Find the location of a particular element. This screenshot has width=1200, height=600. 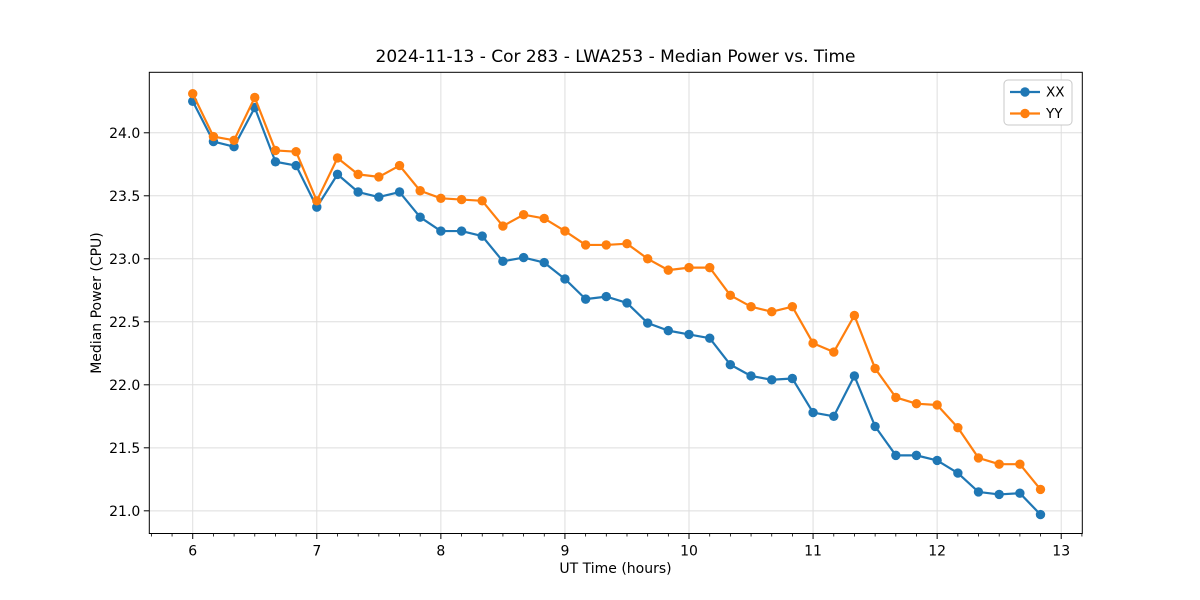

y-tick-label: 24.0 is located at coordinates (124, 134).